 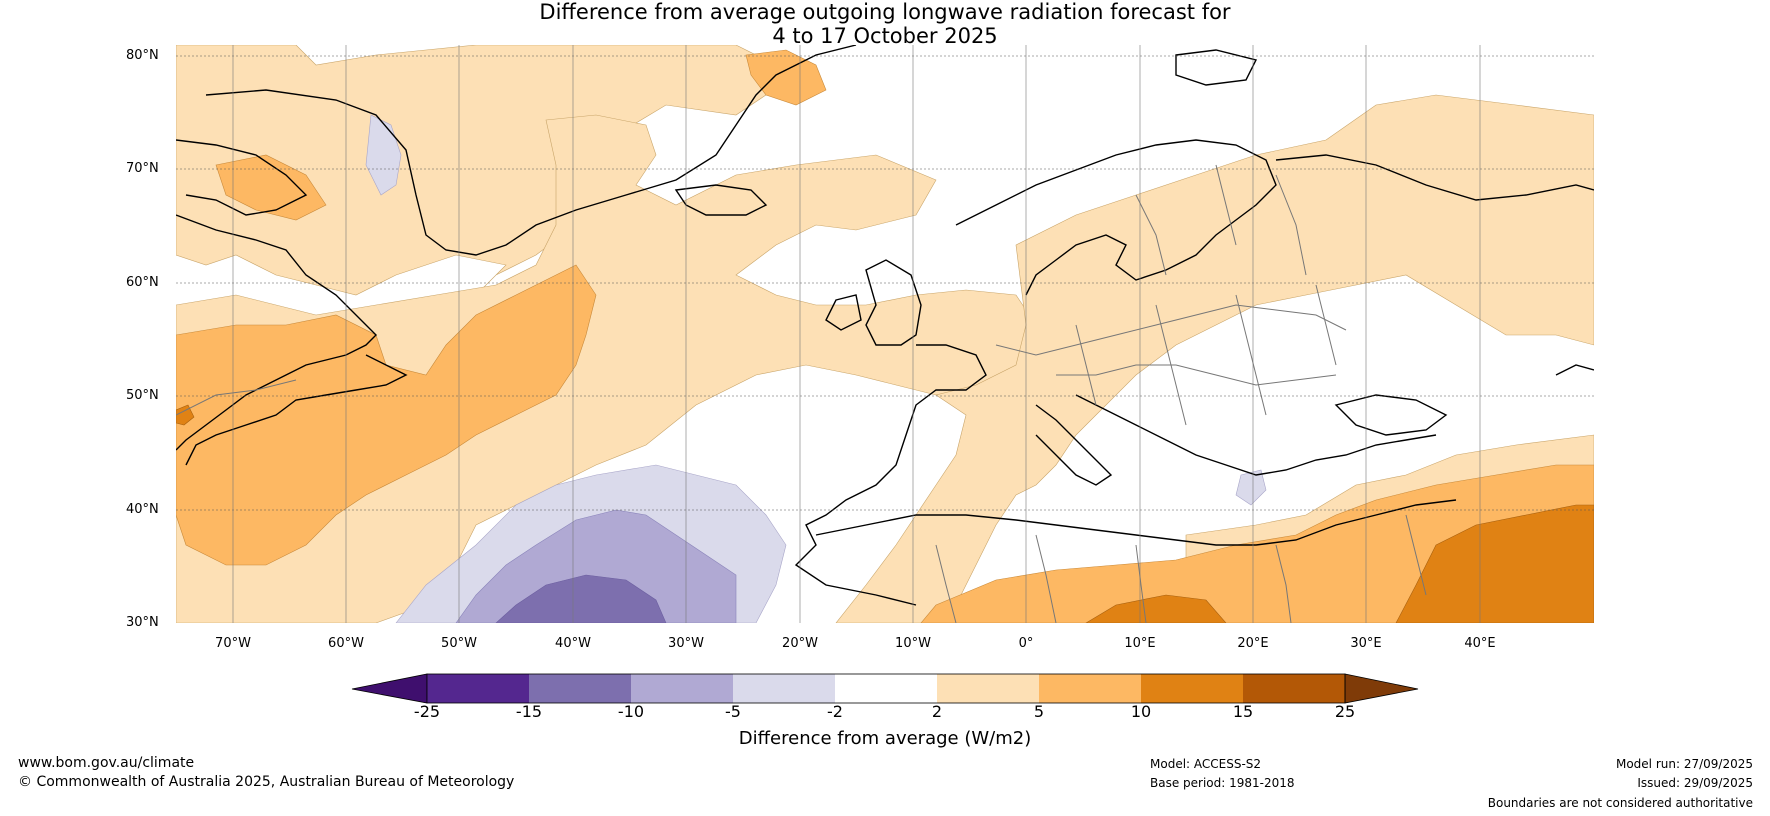 What do you see at coordinates (573, 643) in the screenshot?
I see `lon-label-40w: 40°W` at bounding box center [573, 643].